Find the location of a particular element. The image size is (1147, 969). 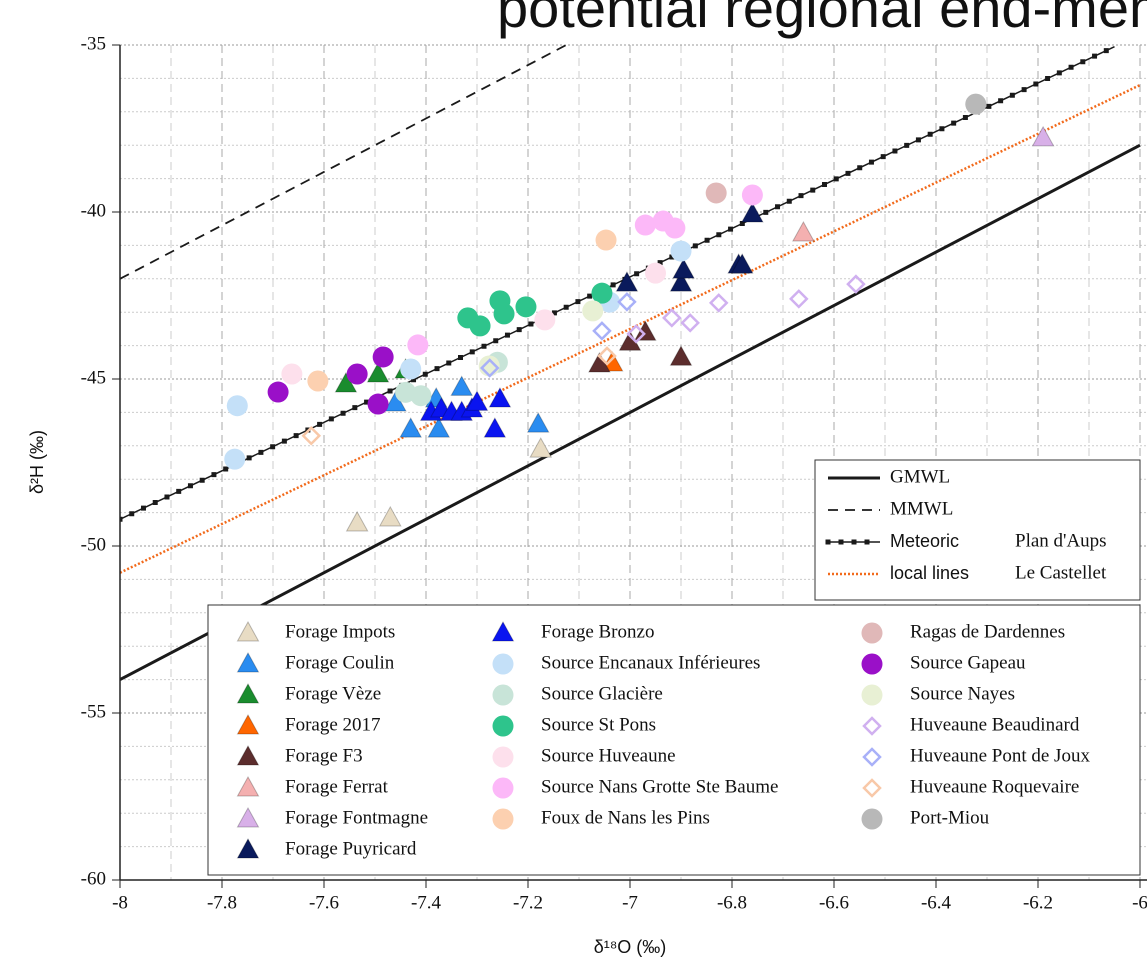

y-tick-label: -50 is located at coordinates (93, 544).